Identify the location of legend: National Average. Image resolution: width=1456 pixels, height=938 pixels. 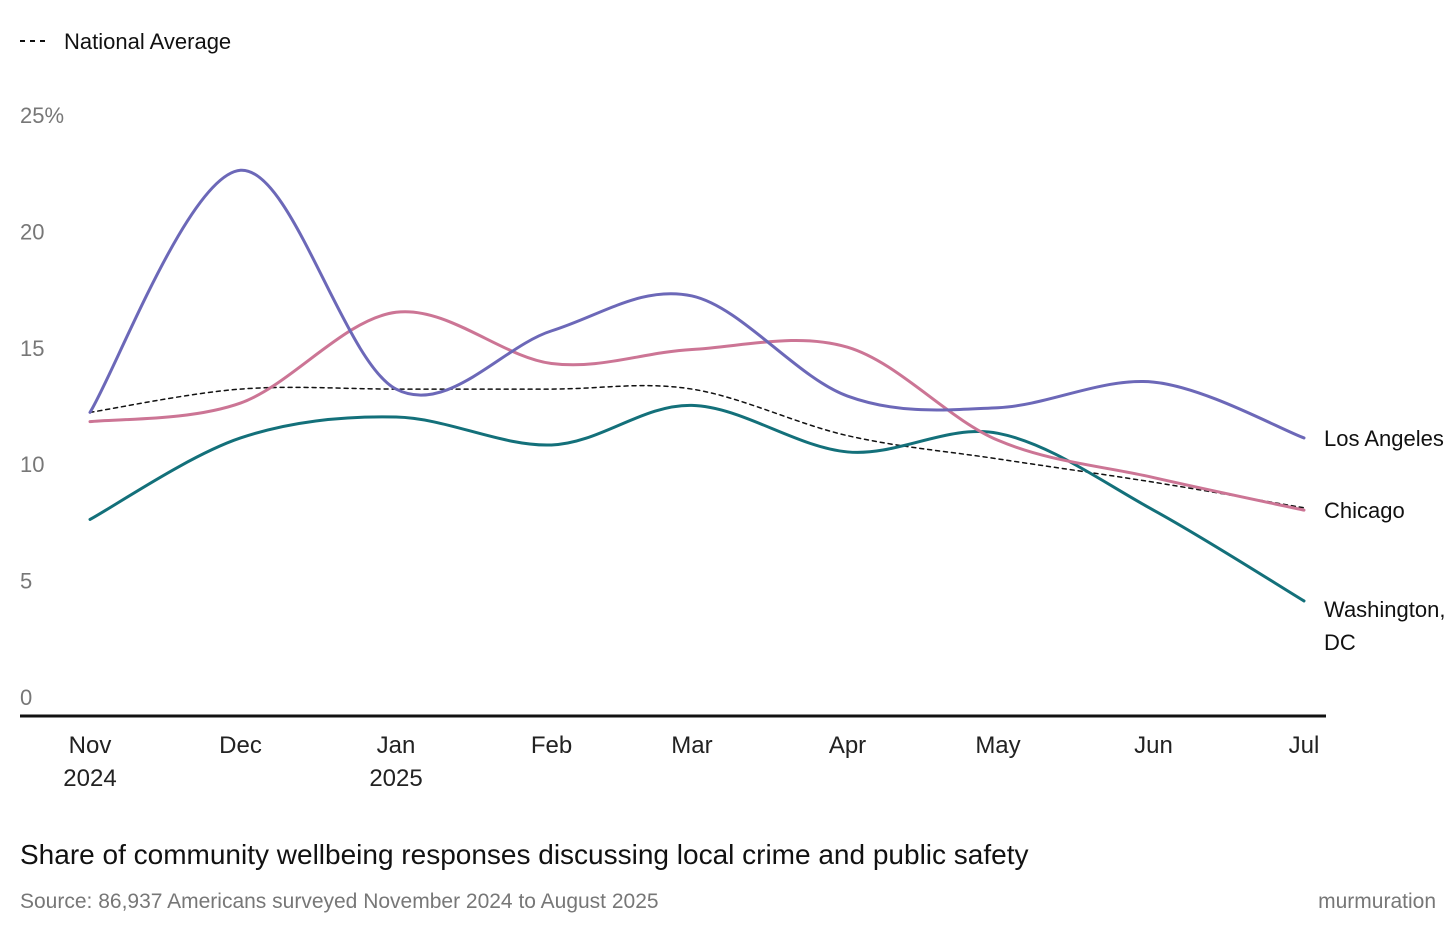
(125, 41).